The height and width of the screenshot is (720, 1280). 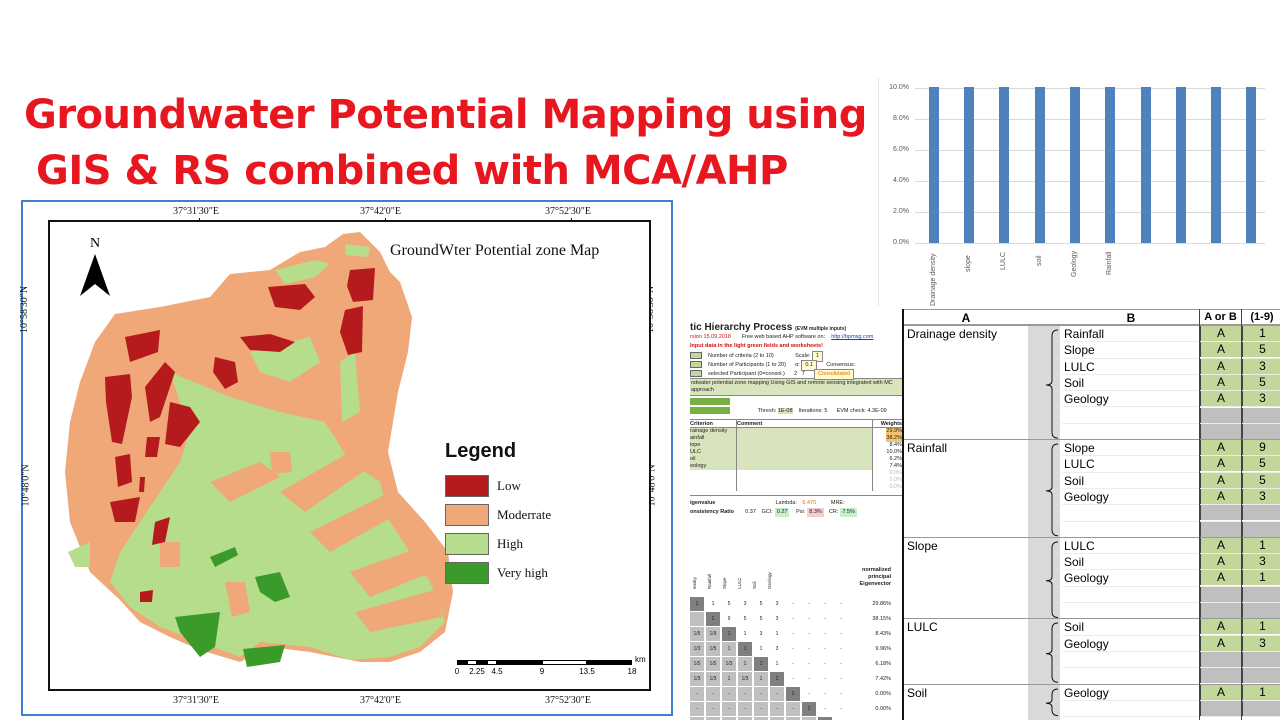 I want to click on criterion-group: LULC Soil A 1 Geology A 3, so click(x=1092, y=651).